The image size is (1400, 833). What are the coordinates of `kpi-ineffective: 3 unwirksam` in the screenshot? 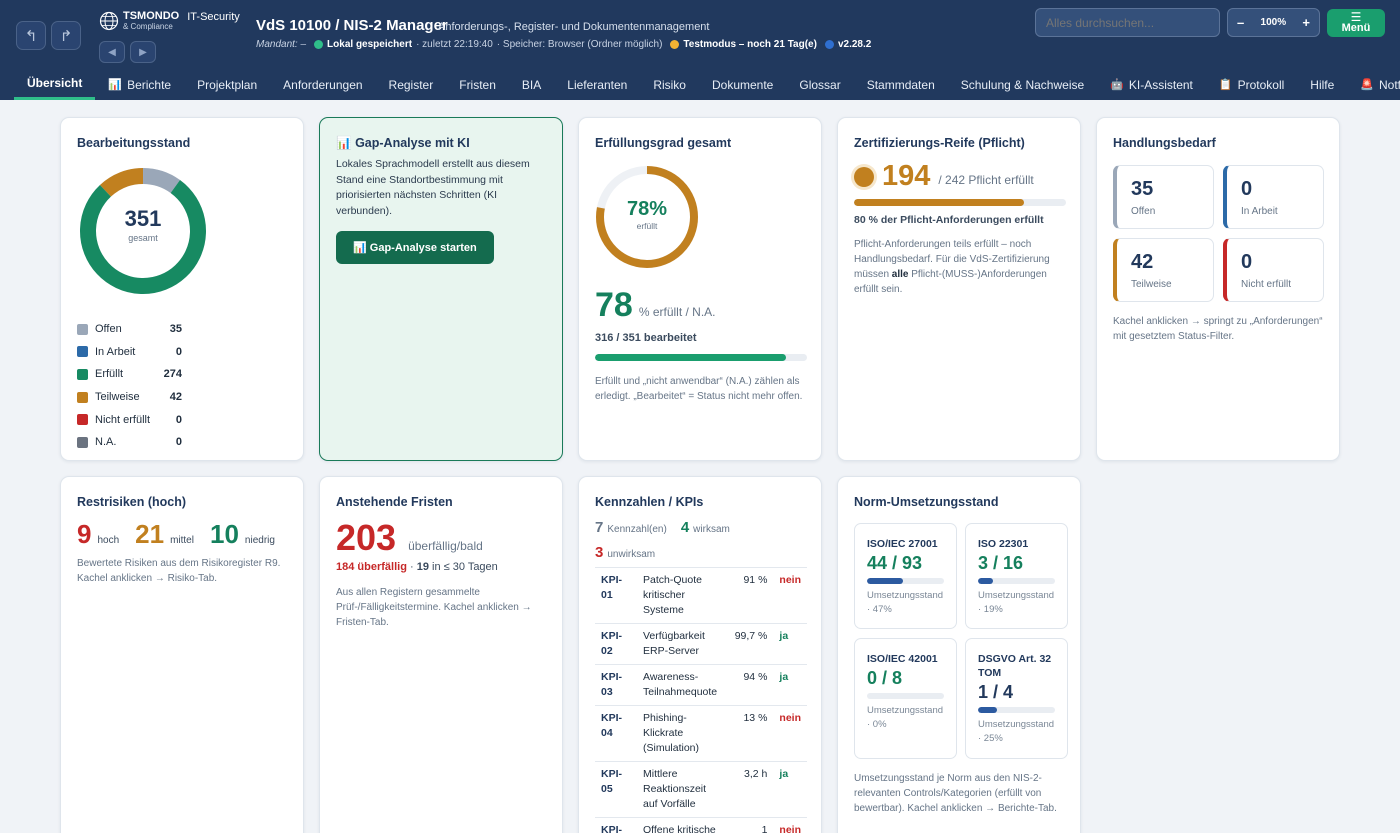 It's located at (700, 552).